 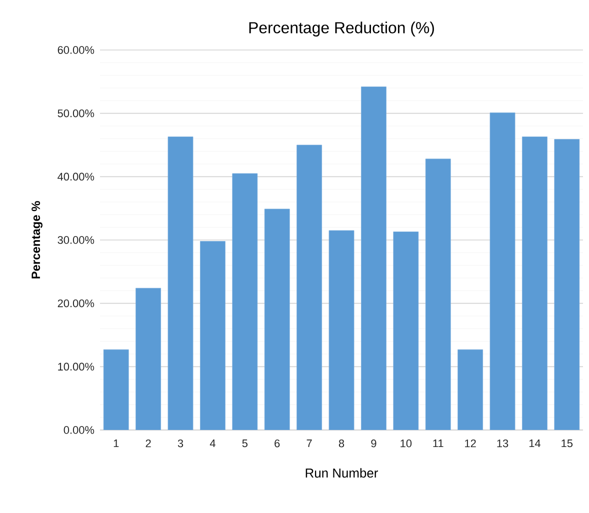 What do you see at coordinates (245, 444) in the screenshot?
I see `x-tick-label: 5` at bounding box center [245, 444].